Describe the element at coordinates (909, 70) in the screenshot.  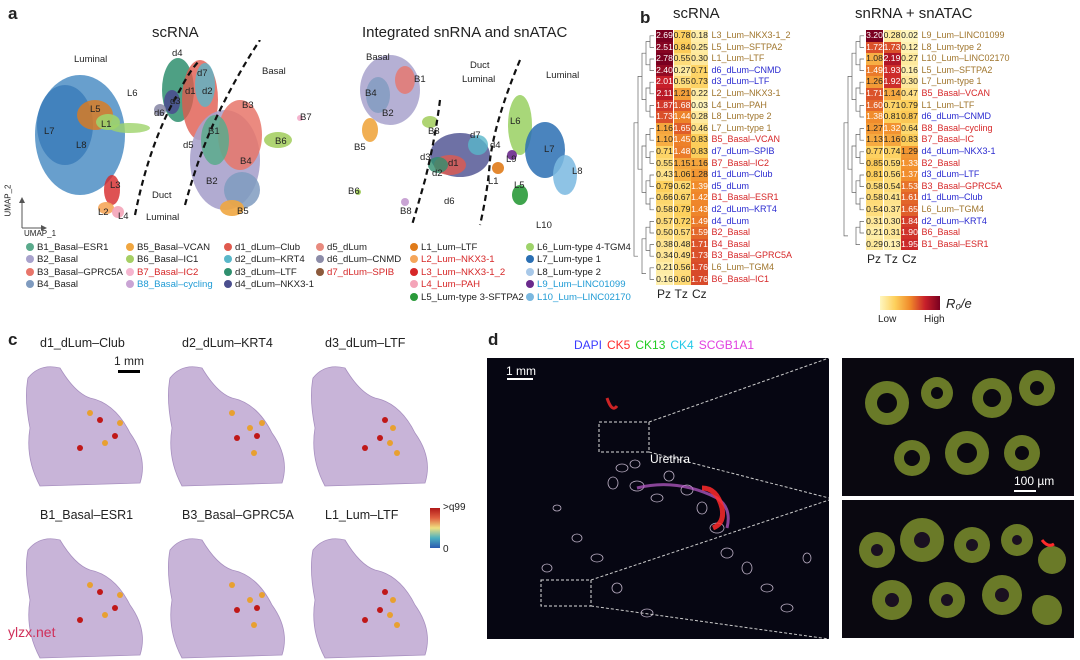
I see `heatmap-right-cell: 0.16` at that location.